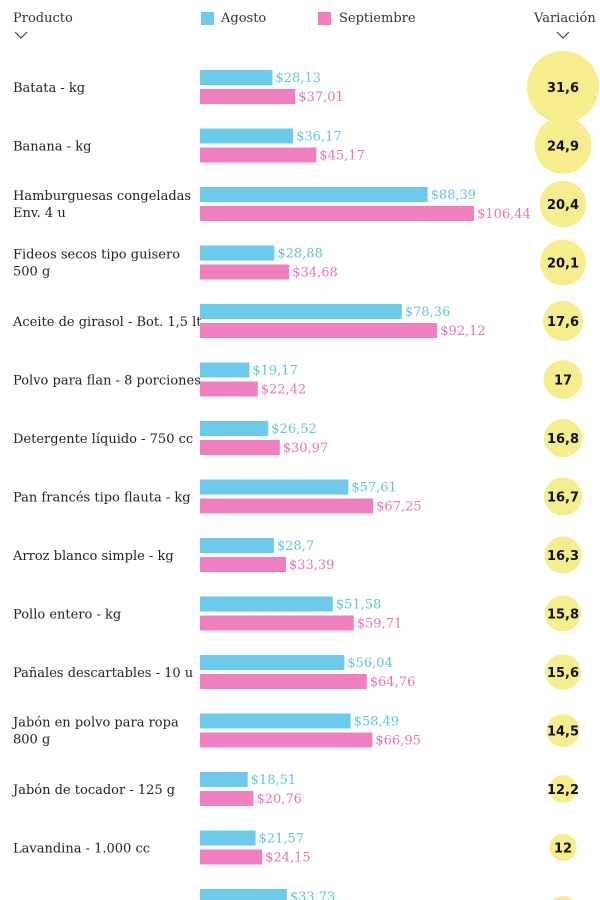 The image size is (600, 900). I want to click on value-label-agosto: $18,51, so click(274, 780).